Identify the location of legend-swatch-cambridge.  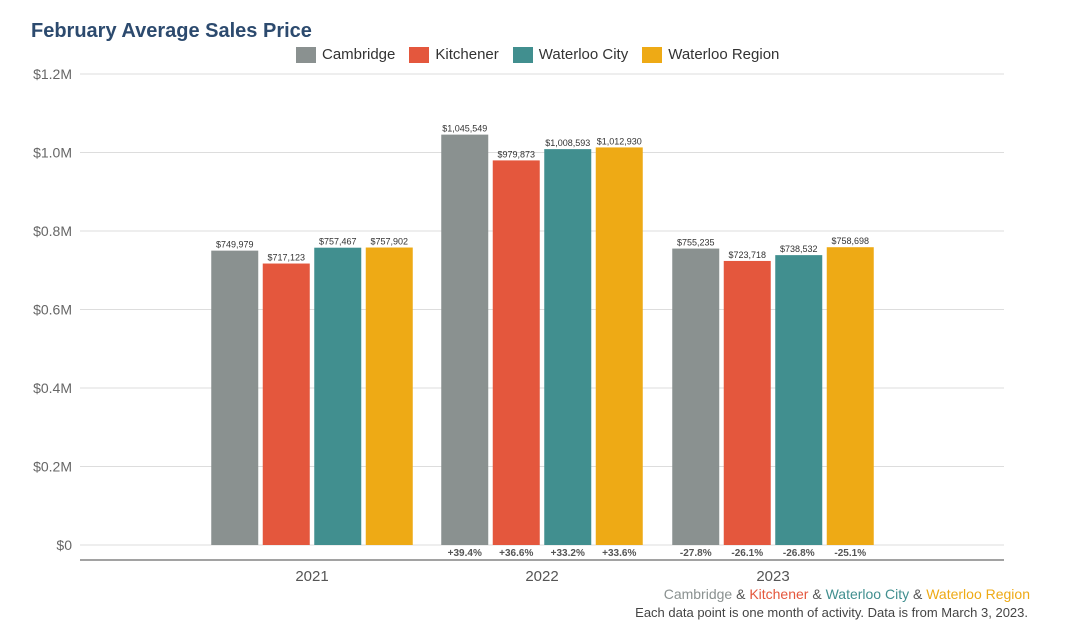
(306, 54).